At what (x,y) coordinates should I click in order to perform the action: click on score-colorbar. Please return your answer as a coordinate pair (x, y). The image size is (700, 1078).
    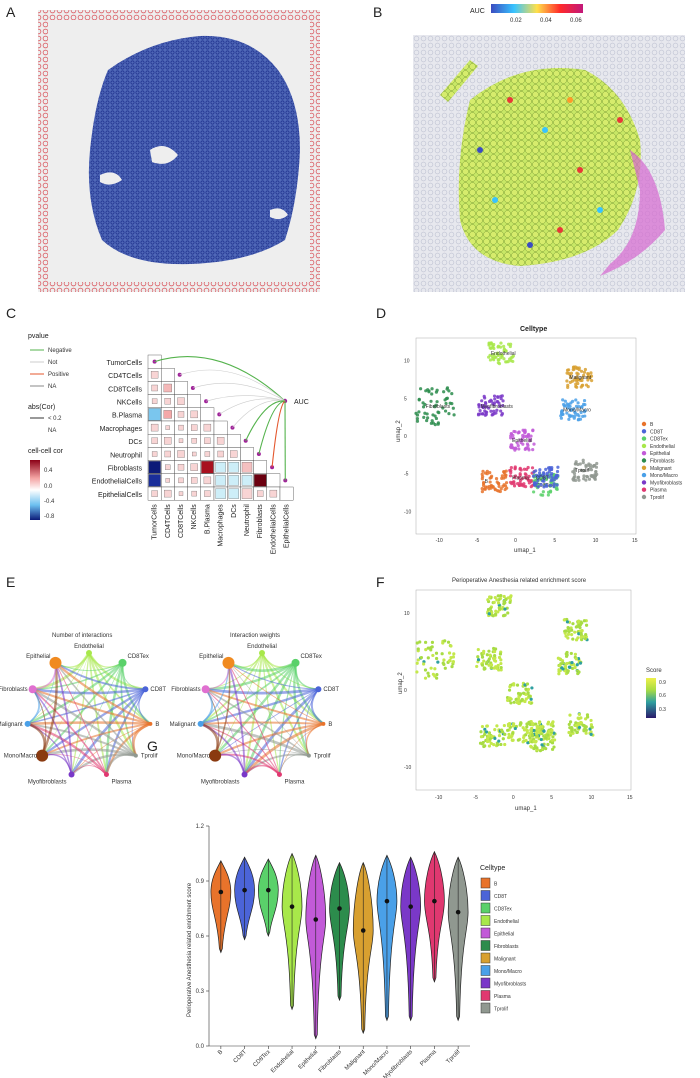
    Looking at the image, I should click on (651, 698).